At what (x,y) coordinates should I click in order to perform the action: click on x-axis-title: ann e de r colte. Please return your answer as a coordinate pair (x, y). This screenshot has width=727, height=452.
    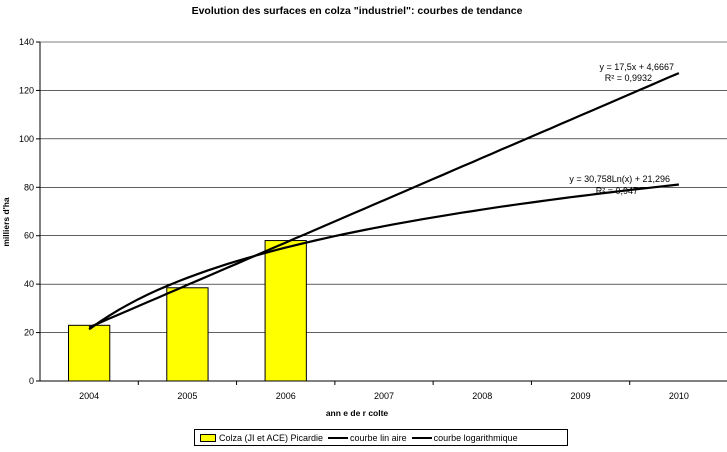
    Looking at the image, I should click on (357, 413).